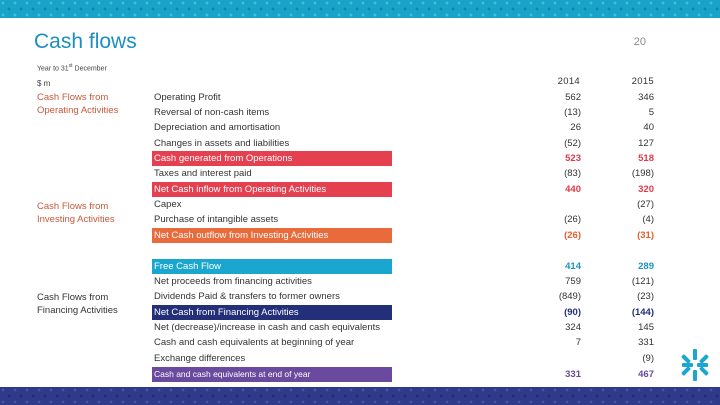 The image size is (720, 405). I want to click on value-2015: 331, so click(646, 342).